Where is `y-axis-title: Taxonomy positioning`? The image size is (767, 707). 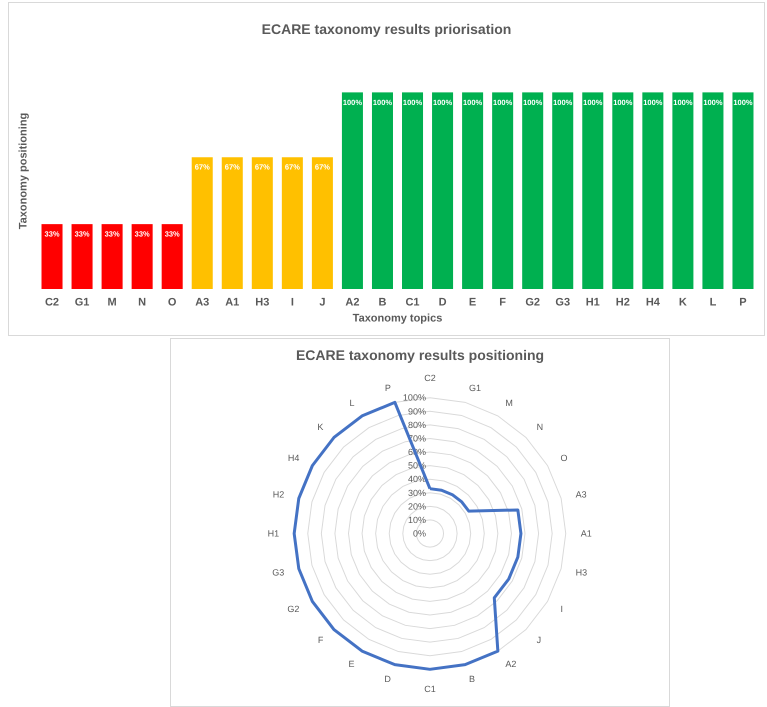 y-axis-title: Taxonomy positioning is located at coordinates (24, 171).